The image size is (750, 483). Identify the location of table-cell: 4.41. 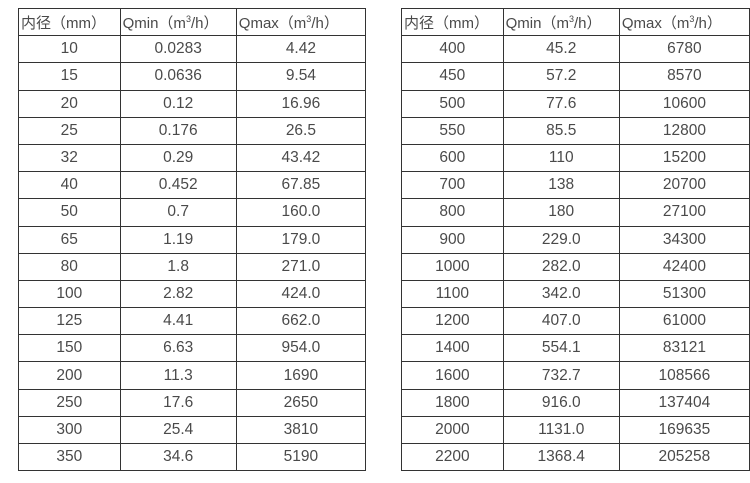
(178, 321).